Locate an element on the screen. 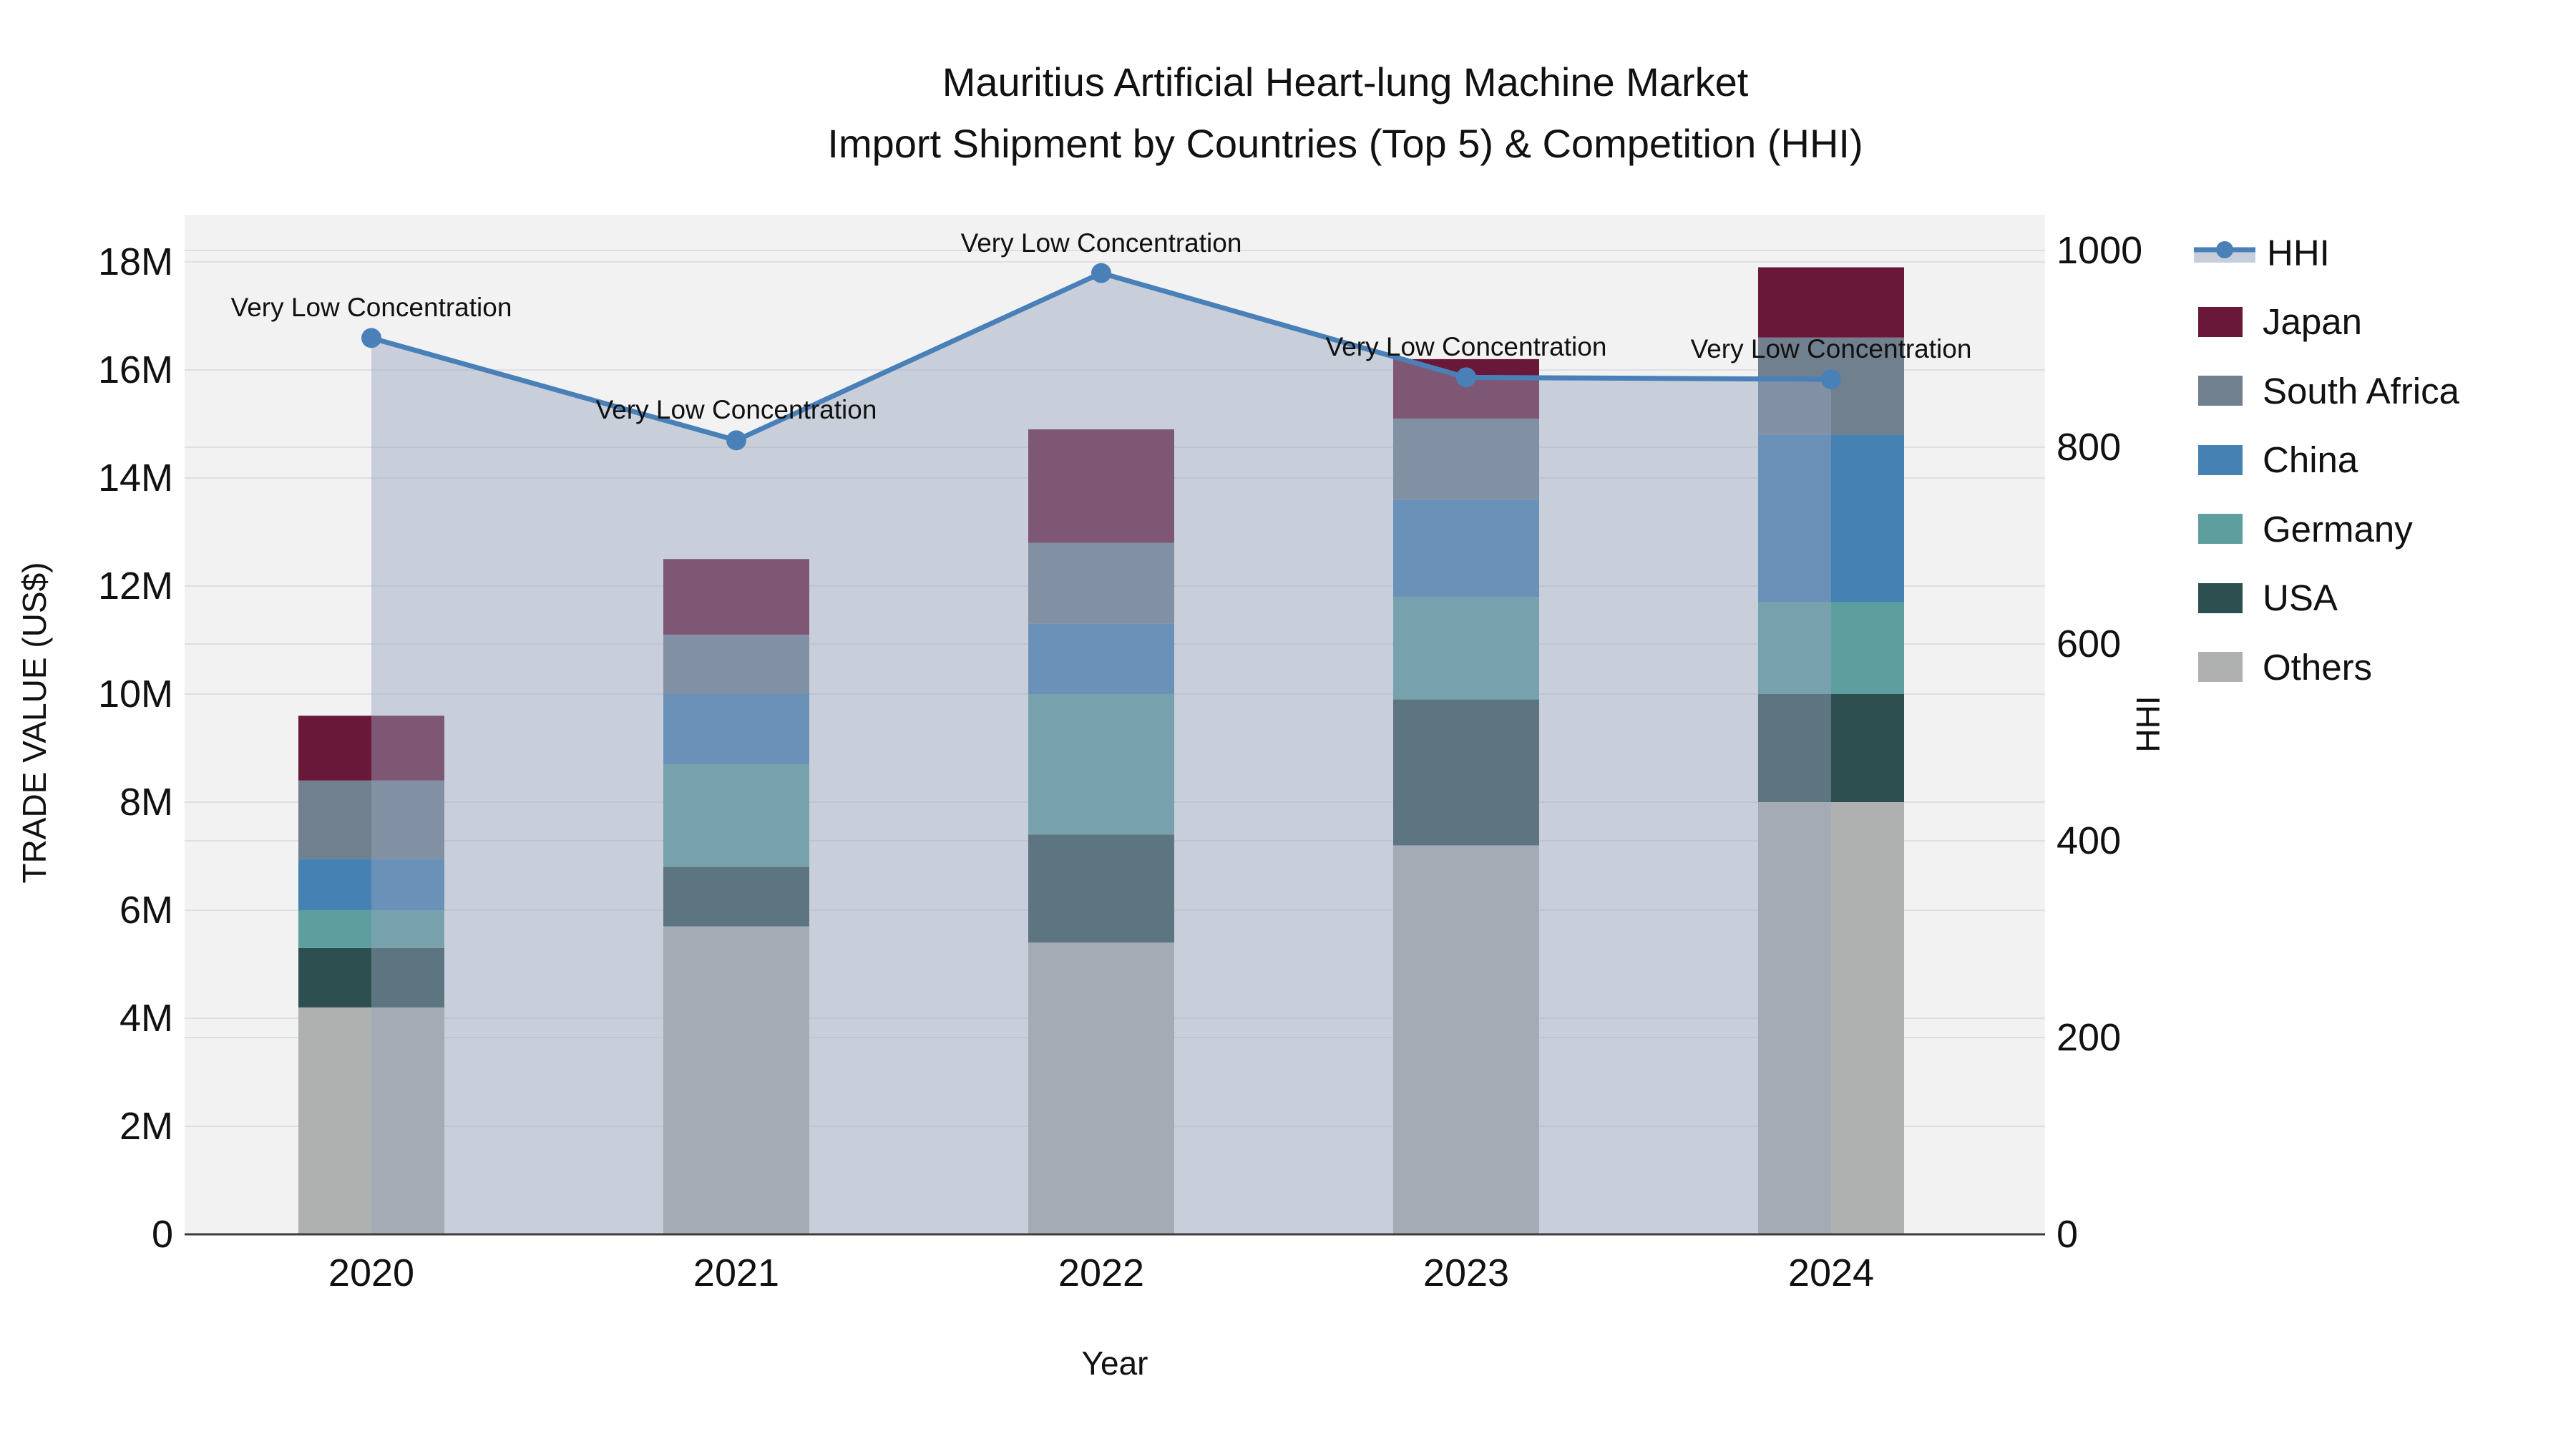 The width and height of the screenshot is (2576, 1449). bar-segment-2020-usa is located at coordinates (371, 977).